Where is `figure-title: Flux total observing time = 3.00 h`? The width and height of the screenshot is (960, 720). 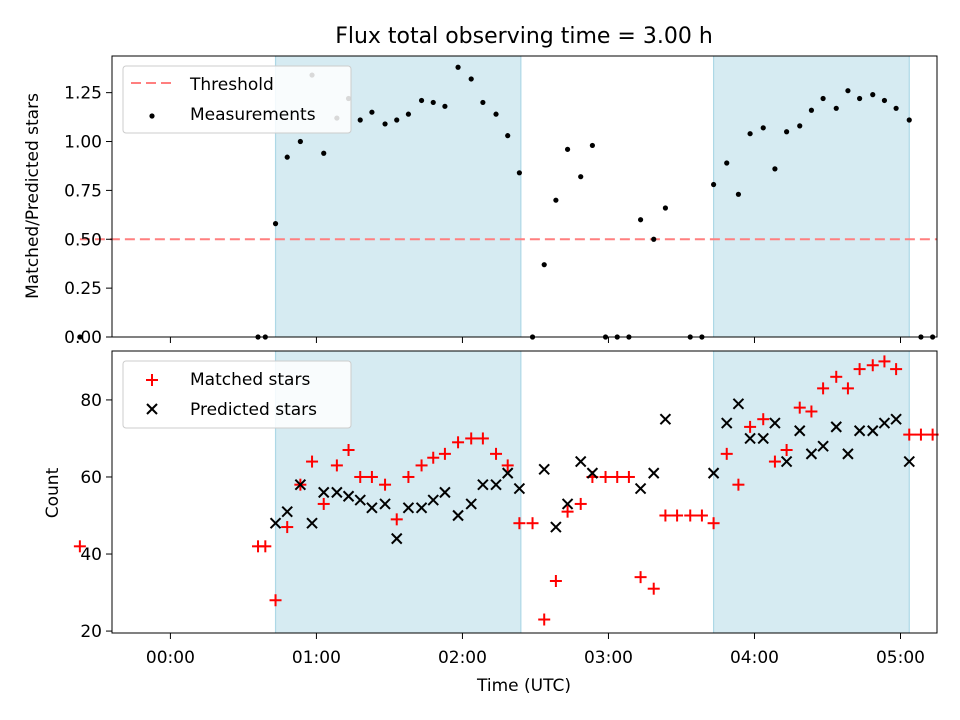 figure-title: Flux total observing time = 3.00 h is located at coordinates (524, 36).